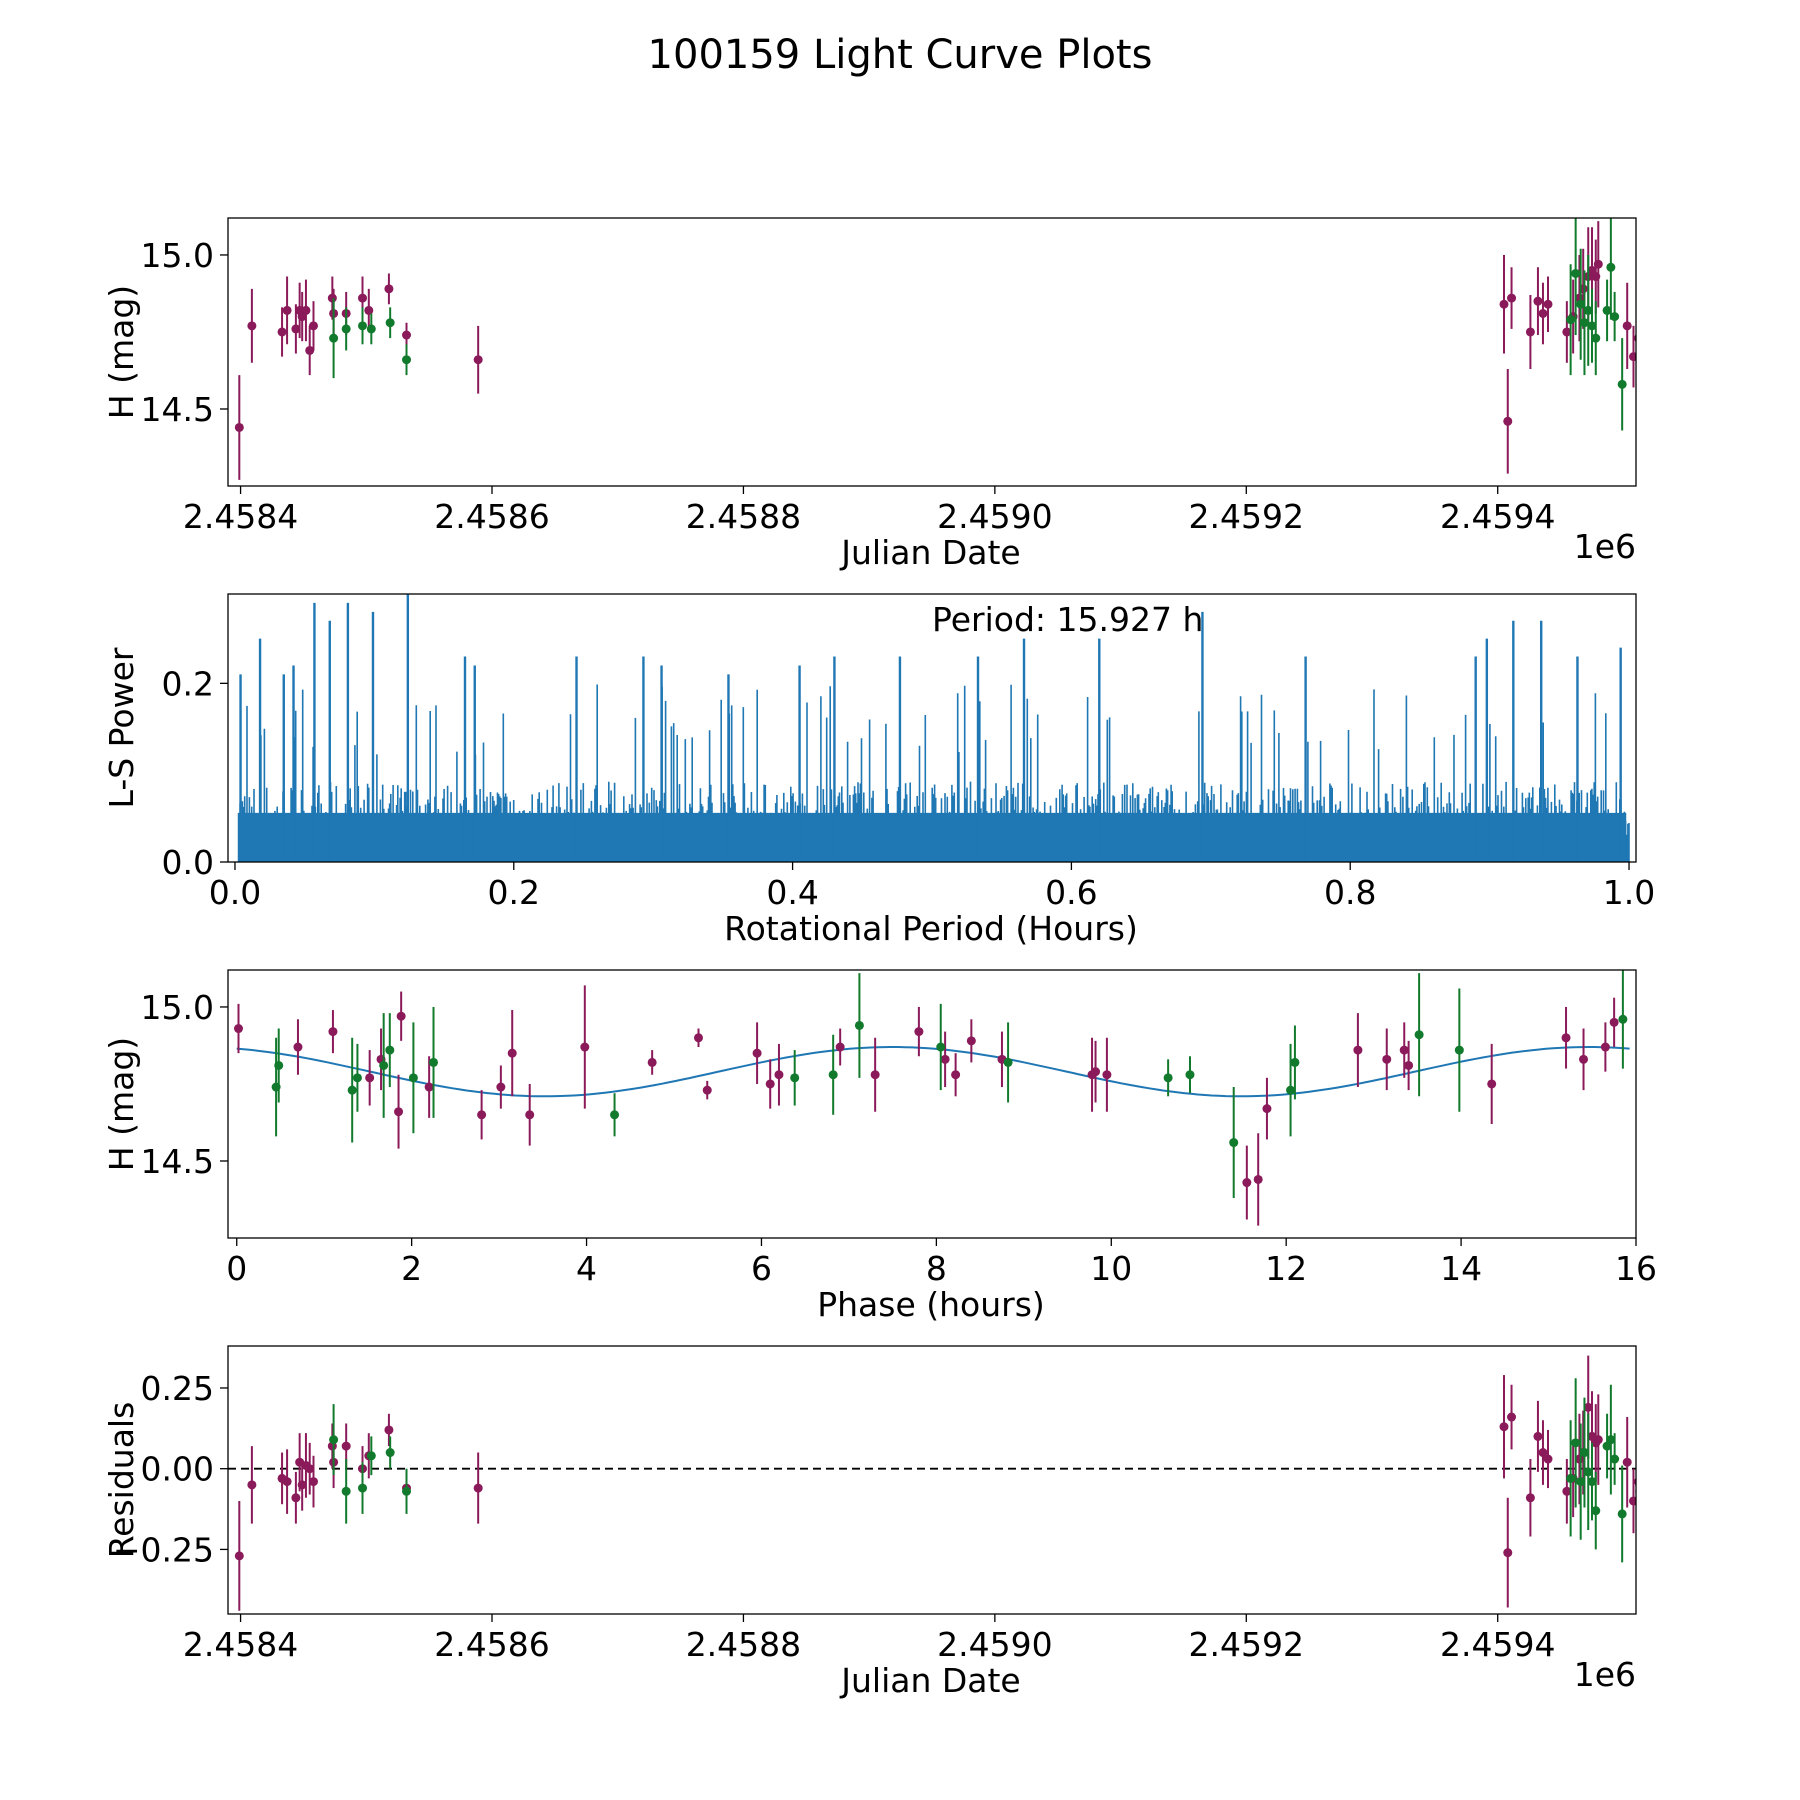 The width and height of the screenshot is (1800, 1800). Describe the element at coordinates (177, 409) in the screenshot. I see `y-tick-label: 14.5` at that location.